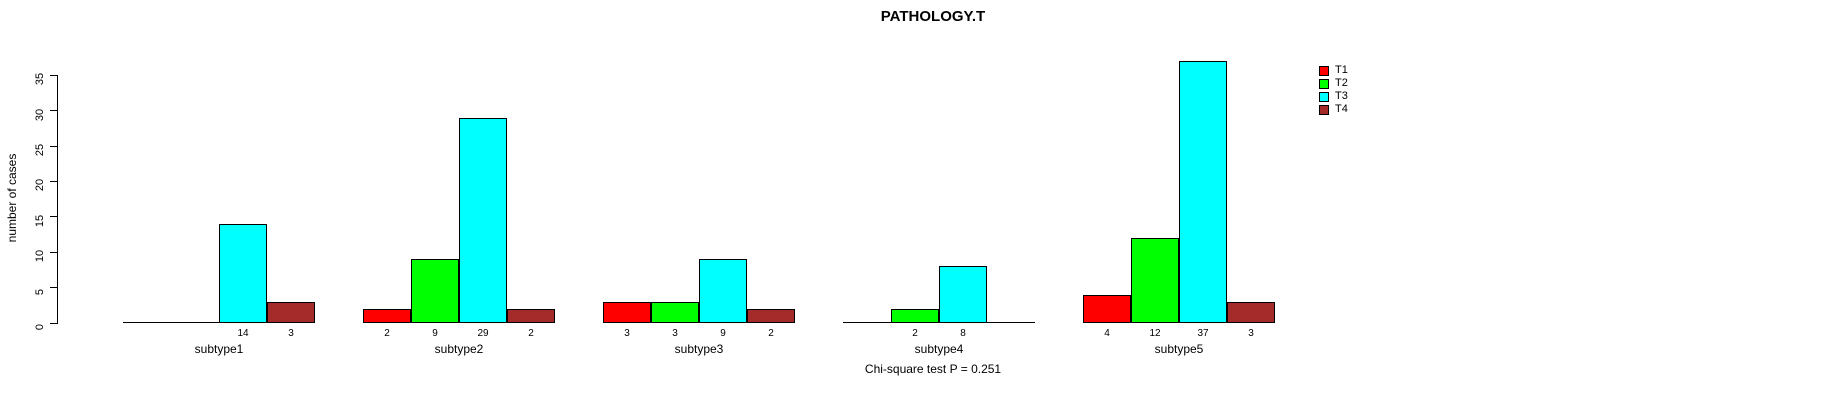 The width and height of the screenshot is (1840, 400). What do you see at coordinates (1333, 70) in the screenshot?
I see `legend-row-T1: T1` at bounding box center [1333, 70].